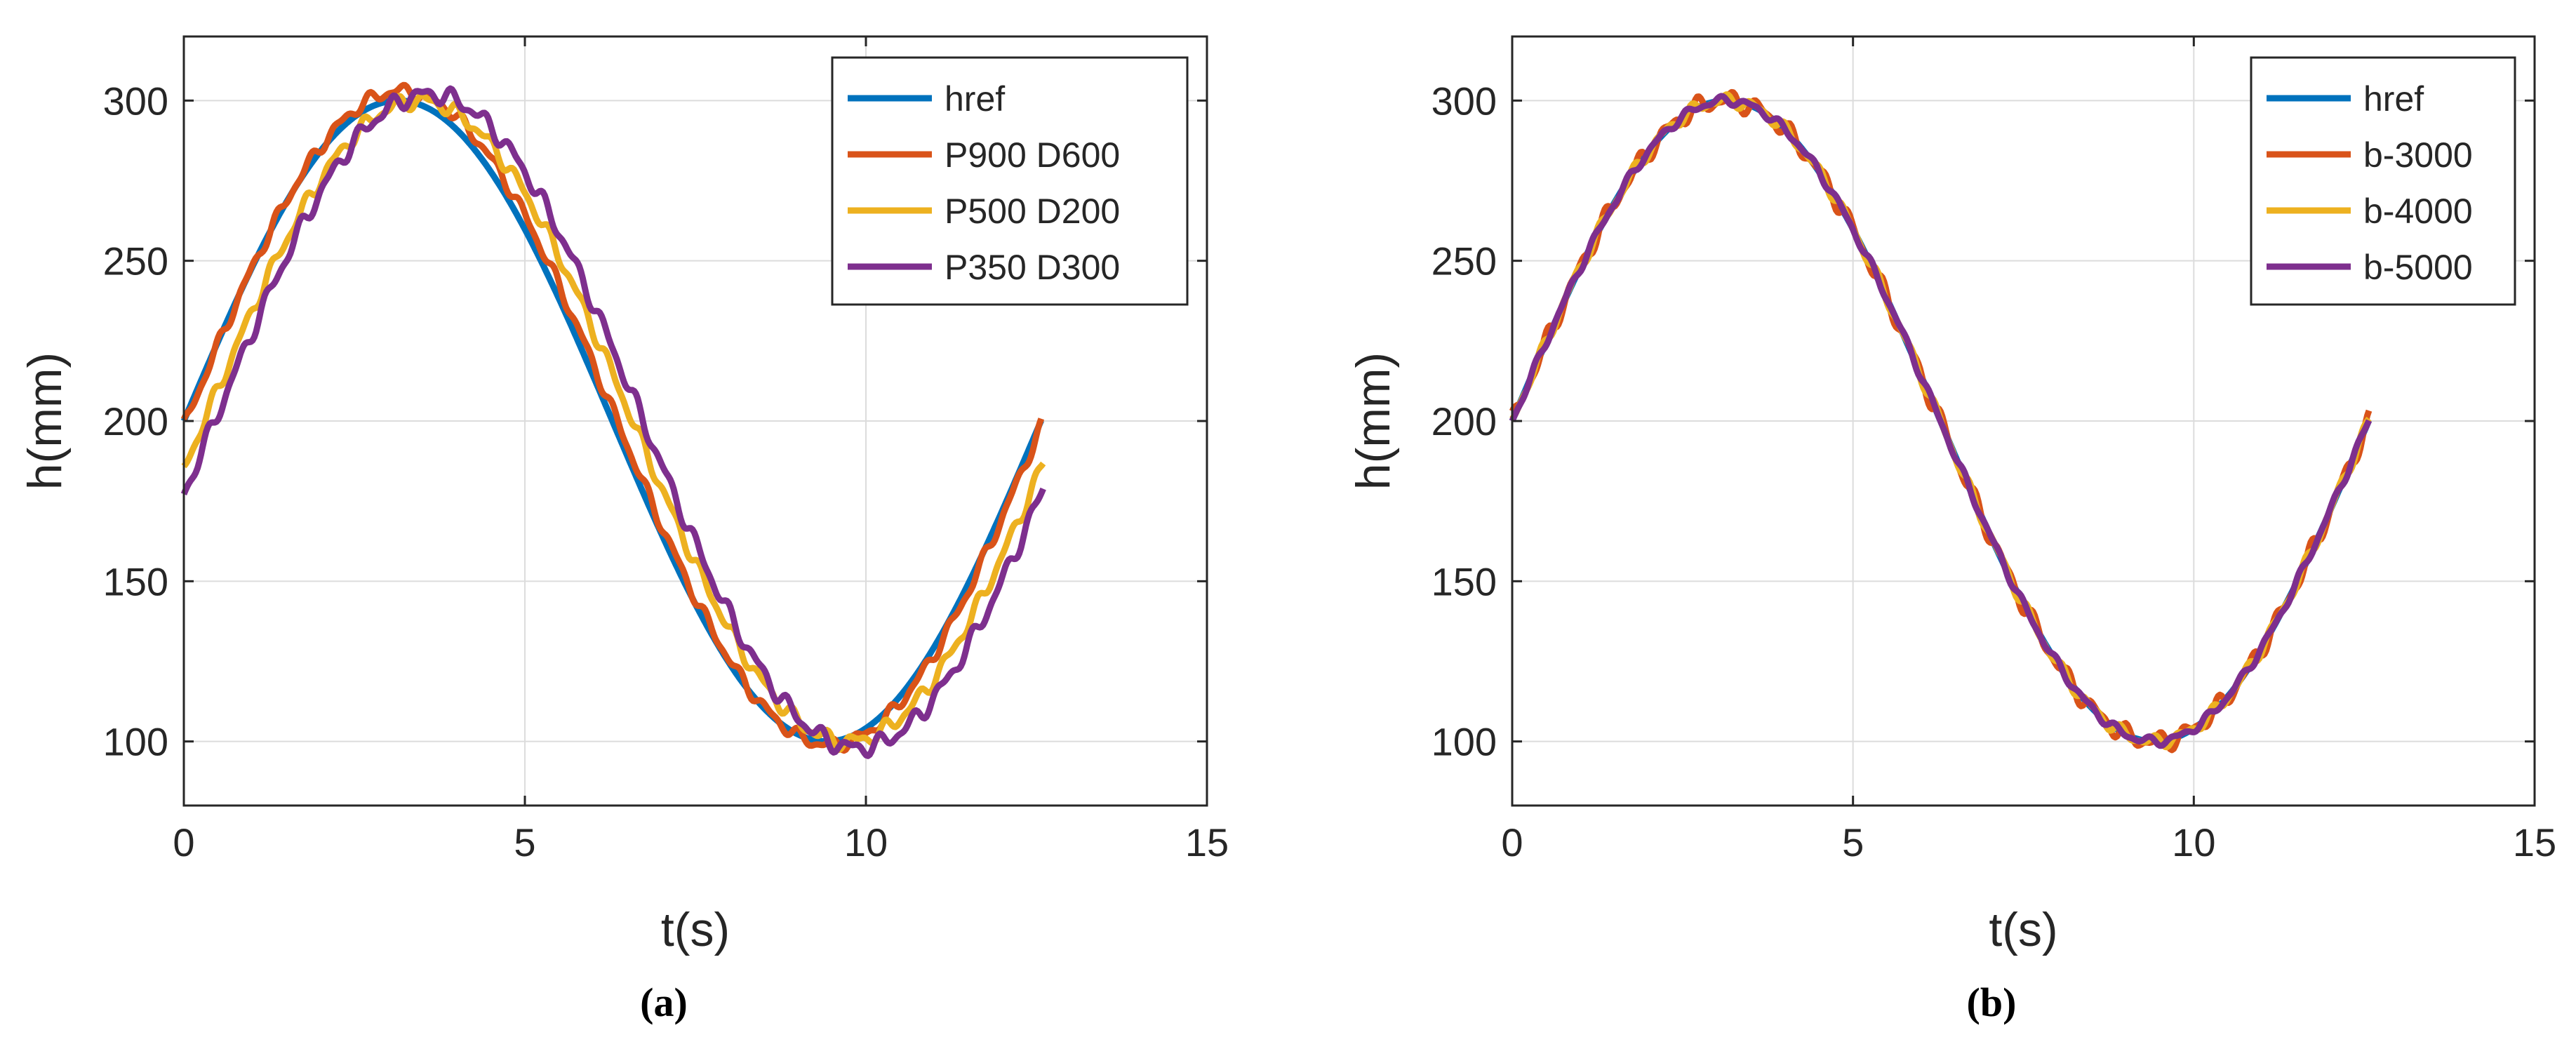 This screenshot has height=1042, width=2576. Describe the element at coordinates (664, 1002) in the screenshot. I see `panel-caption: (a)` at that location.